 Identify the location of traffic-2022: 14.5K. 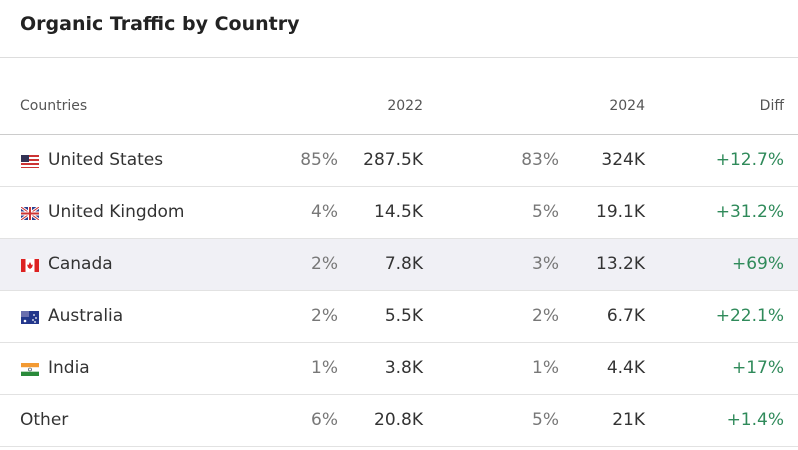
(398, 212).